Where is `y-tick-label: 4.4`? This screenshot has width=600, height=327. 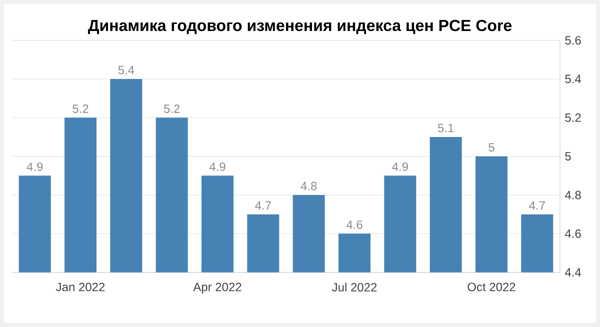
y-tick-label: 4.4 is located at coordinates (573, 272).